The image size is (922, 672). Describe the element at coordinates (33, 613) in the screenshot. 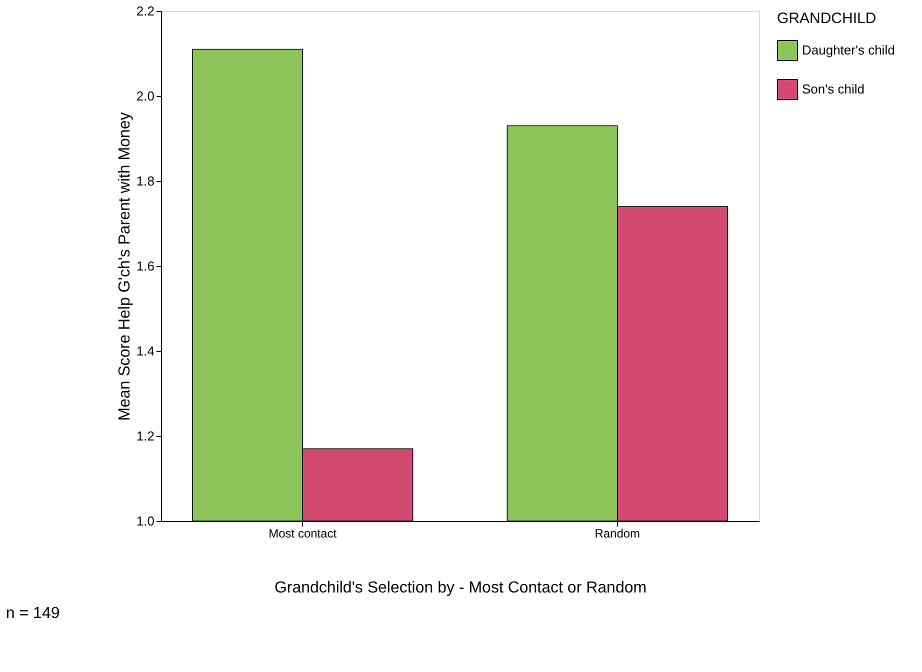

I see `text: n = 149` at that location.